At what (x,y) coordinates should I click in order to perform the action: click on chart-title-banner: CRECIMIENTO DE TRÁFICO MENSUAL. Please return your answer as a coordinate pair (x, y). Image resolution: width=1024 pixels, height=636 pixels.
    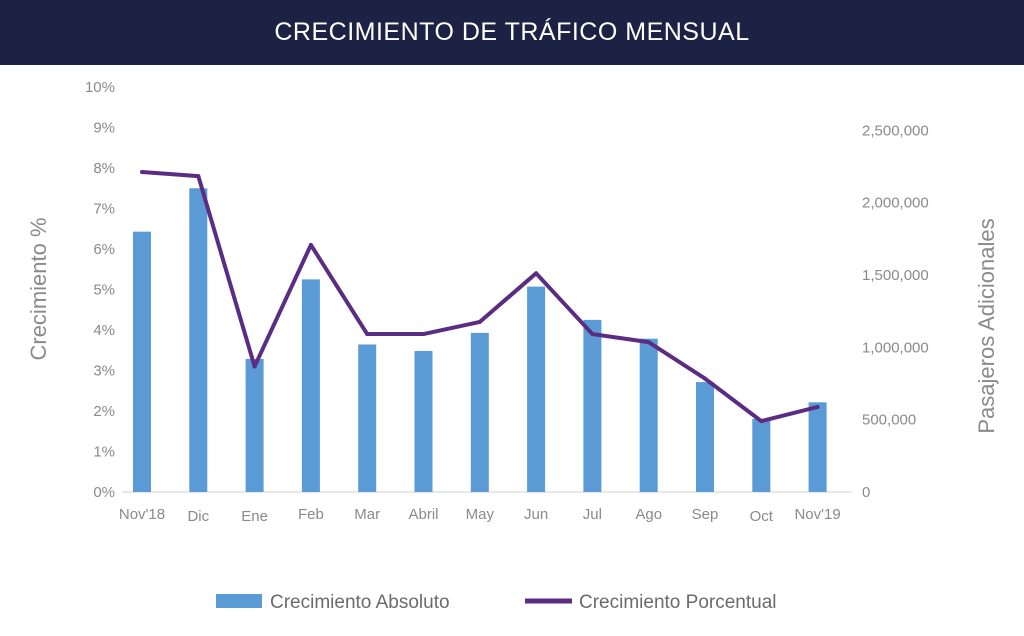
    Looking at the image, I should click on (512, 32).